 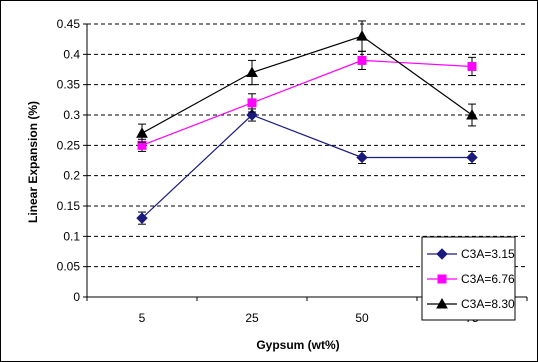 What do you see at coordinates (71, 236) in the screenshot?
I see `y-tick-label: 0.1` at bounding box center [71, 236].